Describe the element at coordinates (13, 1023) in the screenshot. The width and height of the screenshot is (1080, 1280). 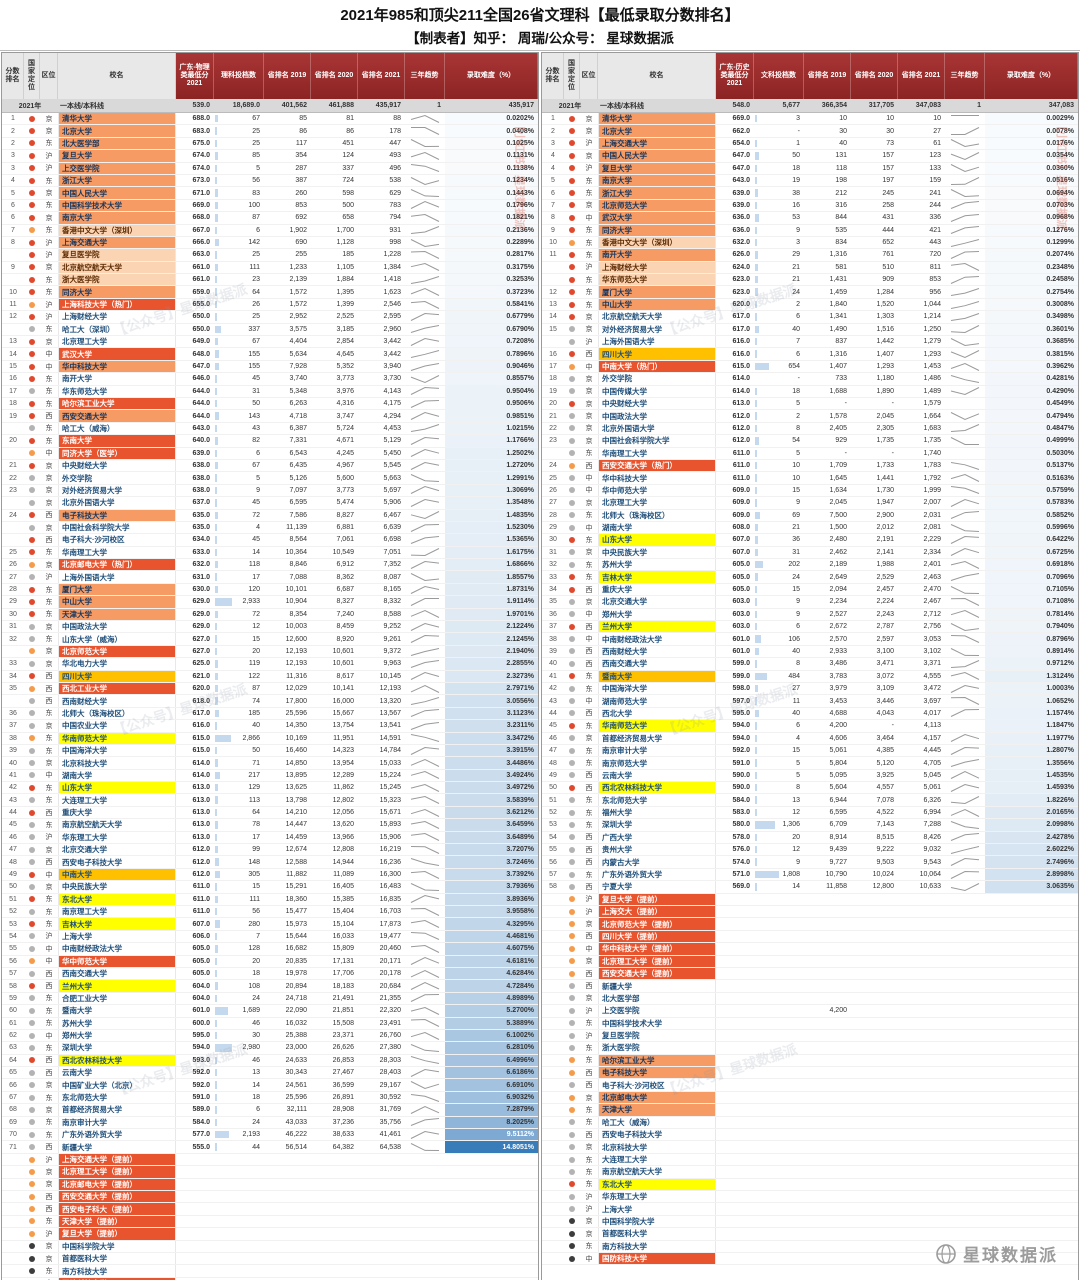
I see `rank-cell: 61` at that location.